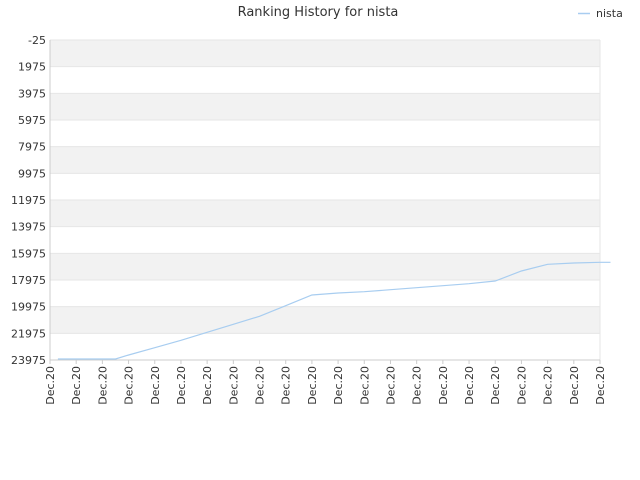 The width and height of the screenshot is (640, 480). What do you see at coordinates (318, 12) in the screenshot?
I see `chart-title: Ranking History for nista` at bounding box center [318, 12].